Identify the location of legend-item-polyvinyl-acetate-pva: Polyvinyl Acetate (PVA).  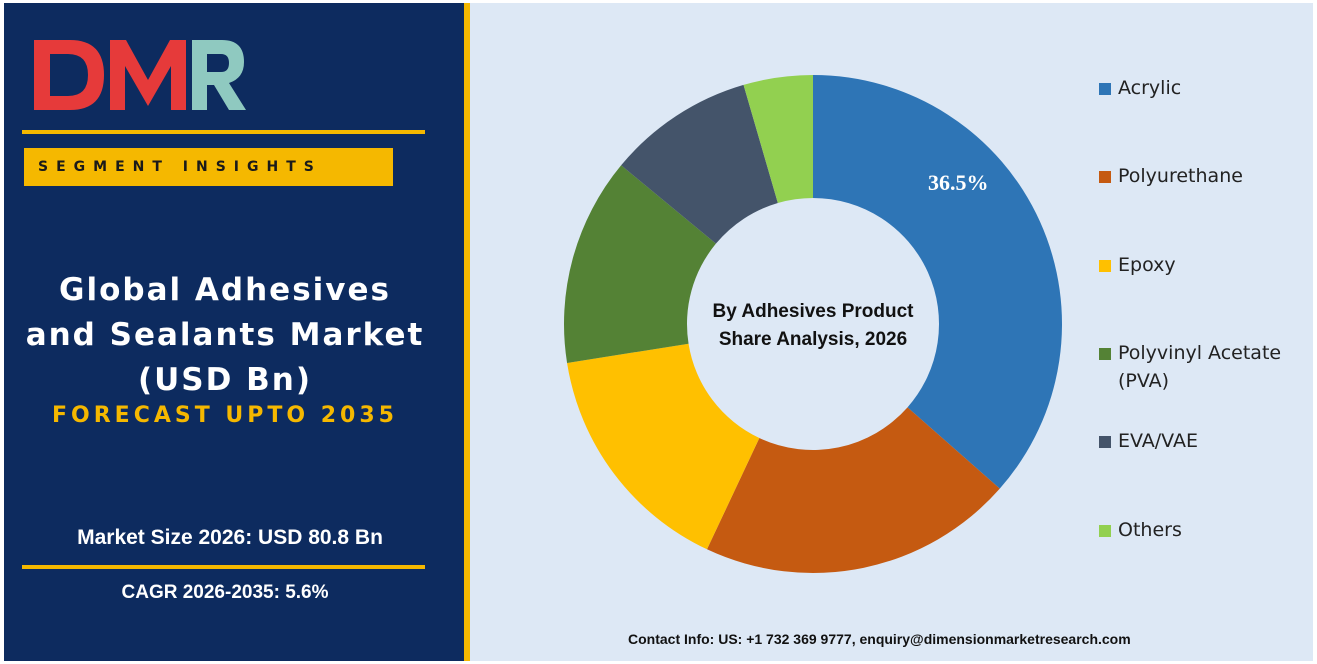
(1198, 368).